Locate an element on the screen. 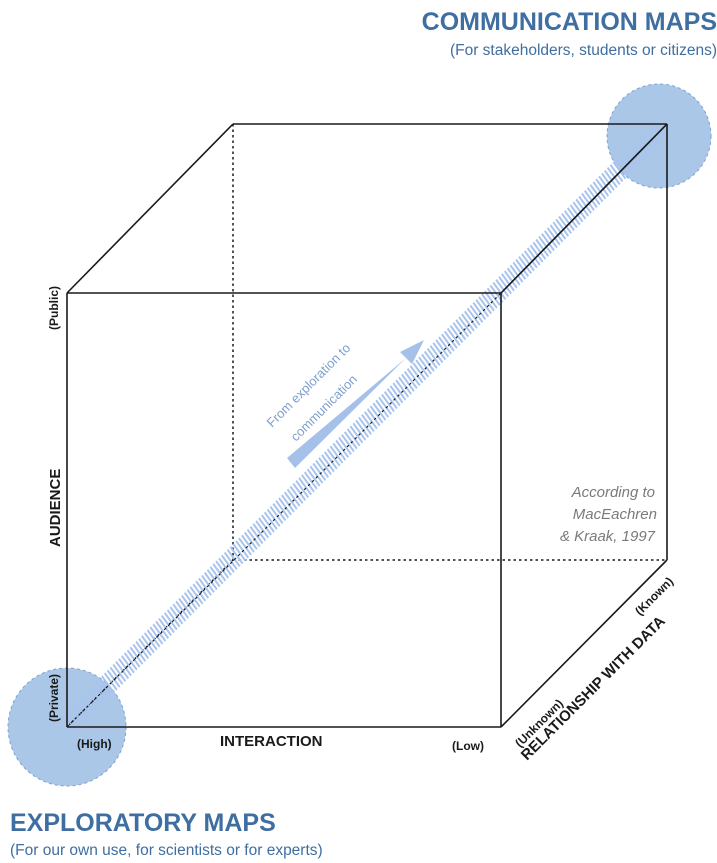  audience-high-label: (Public) is located at coordinates (54, 308).